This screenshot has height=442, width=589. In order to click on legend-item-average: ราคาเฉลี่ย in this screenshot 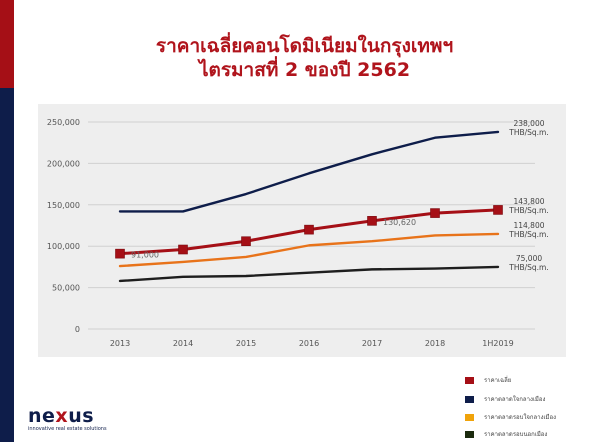, I will do `click(488, 380)`.